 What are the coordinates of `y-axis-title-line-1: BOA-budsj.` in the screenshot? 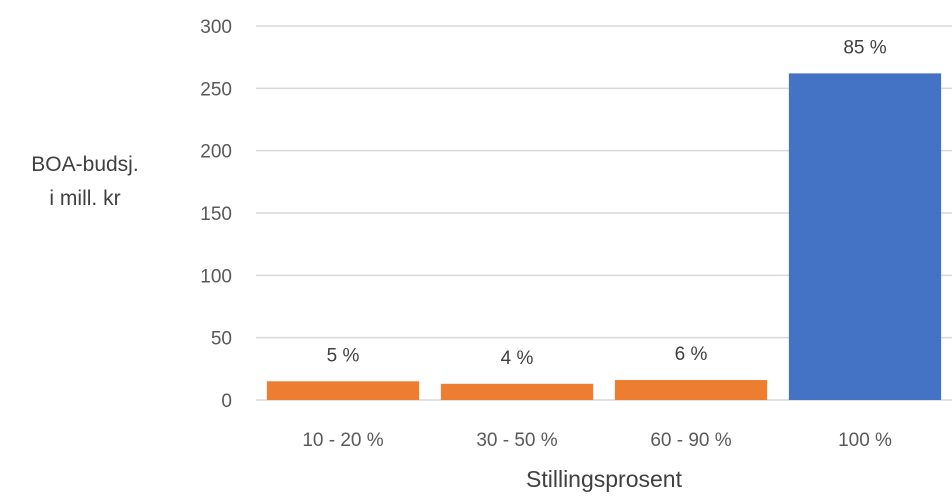 It's located at (85, 164).